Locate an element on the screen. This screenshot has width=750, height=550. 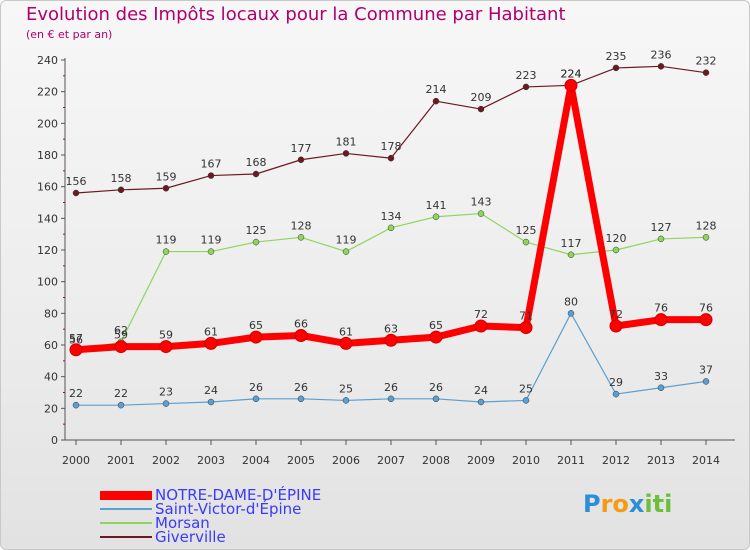
y-tick-label: 60 is located at coordinates (51, 345).